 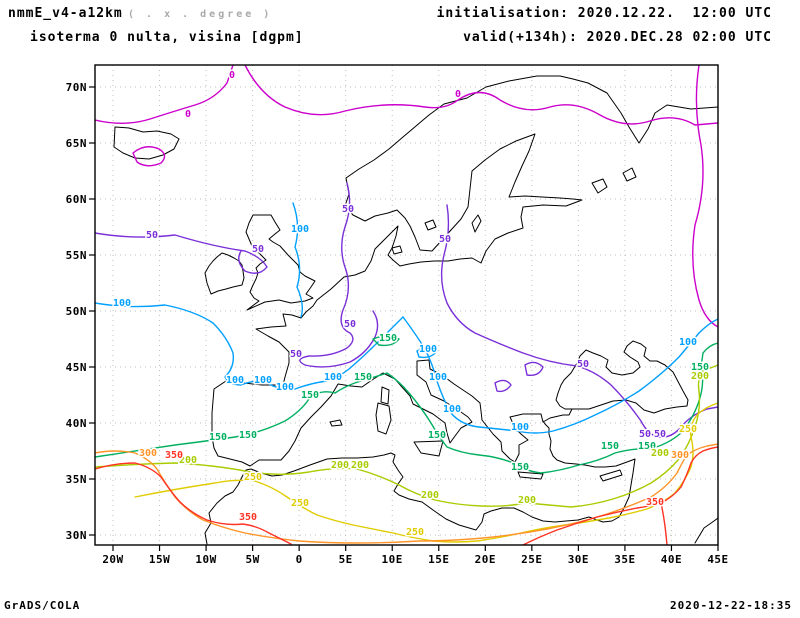 What do you see at coordinates (731, 605) in the screenshot?
I see `footer-timestamp: 2020-12-22-18:35` at bounding box center [731, 605].